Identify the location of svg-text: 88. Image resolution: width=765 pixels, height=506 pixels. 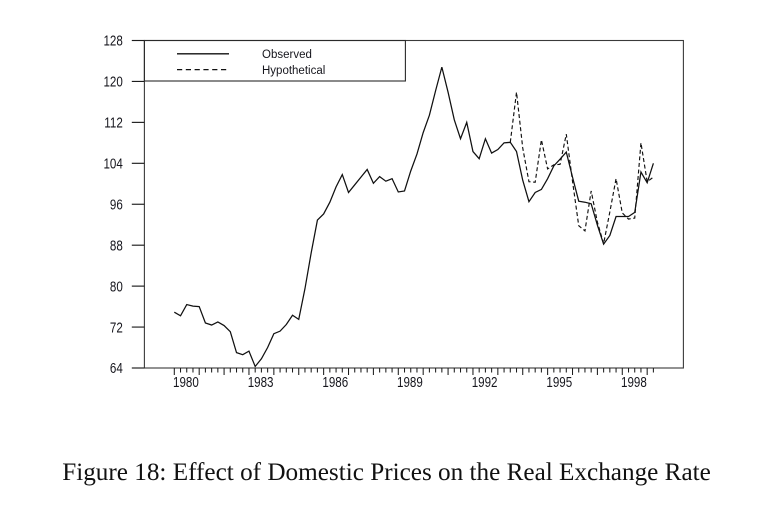
(116, 245).